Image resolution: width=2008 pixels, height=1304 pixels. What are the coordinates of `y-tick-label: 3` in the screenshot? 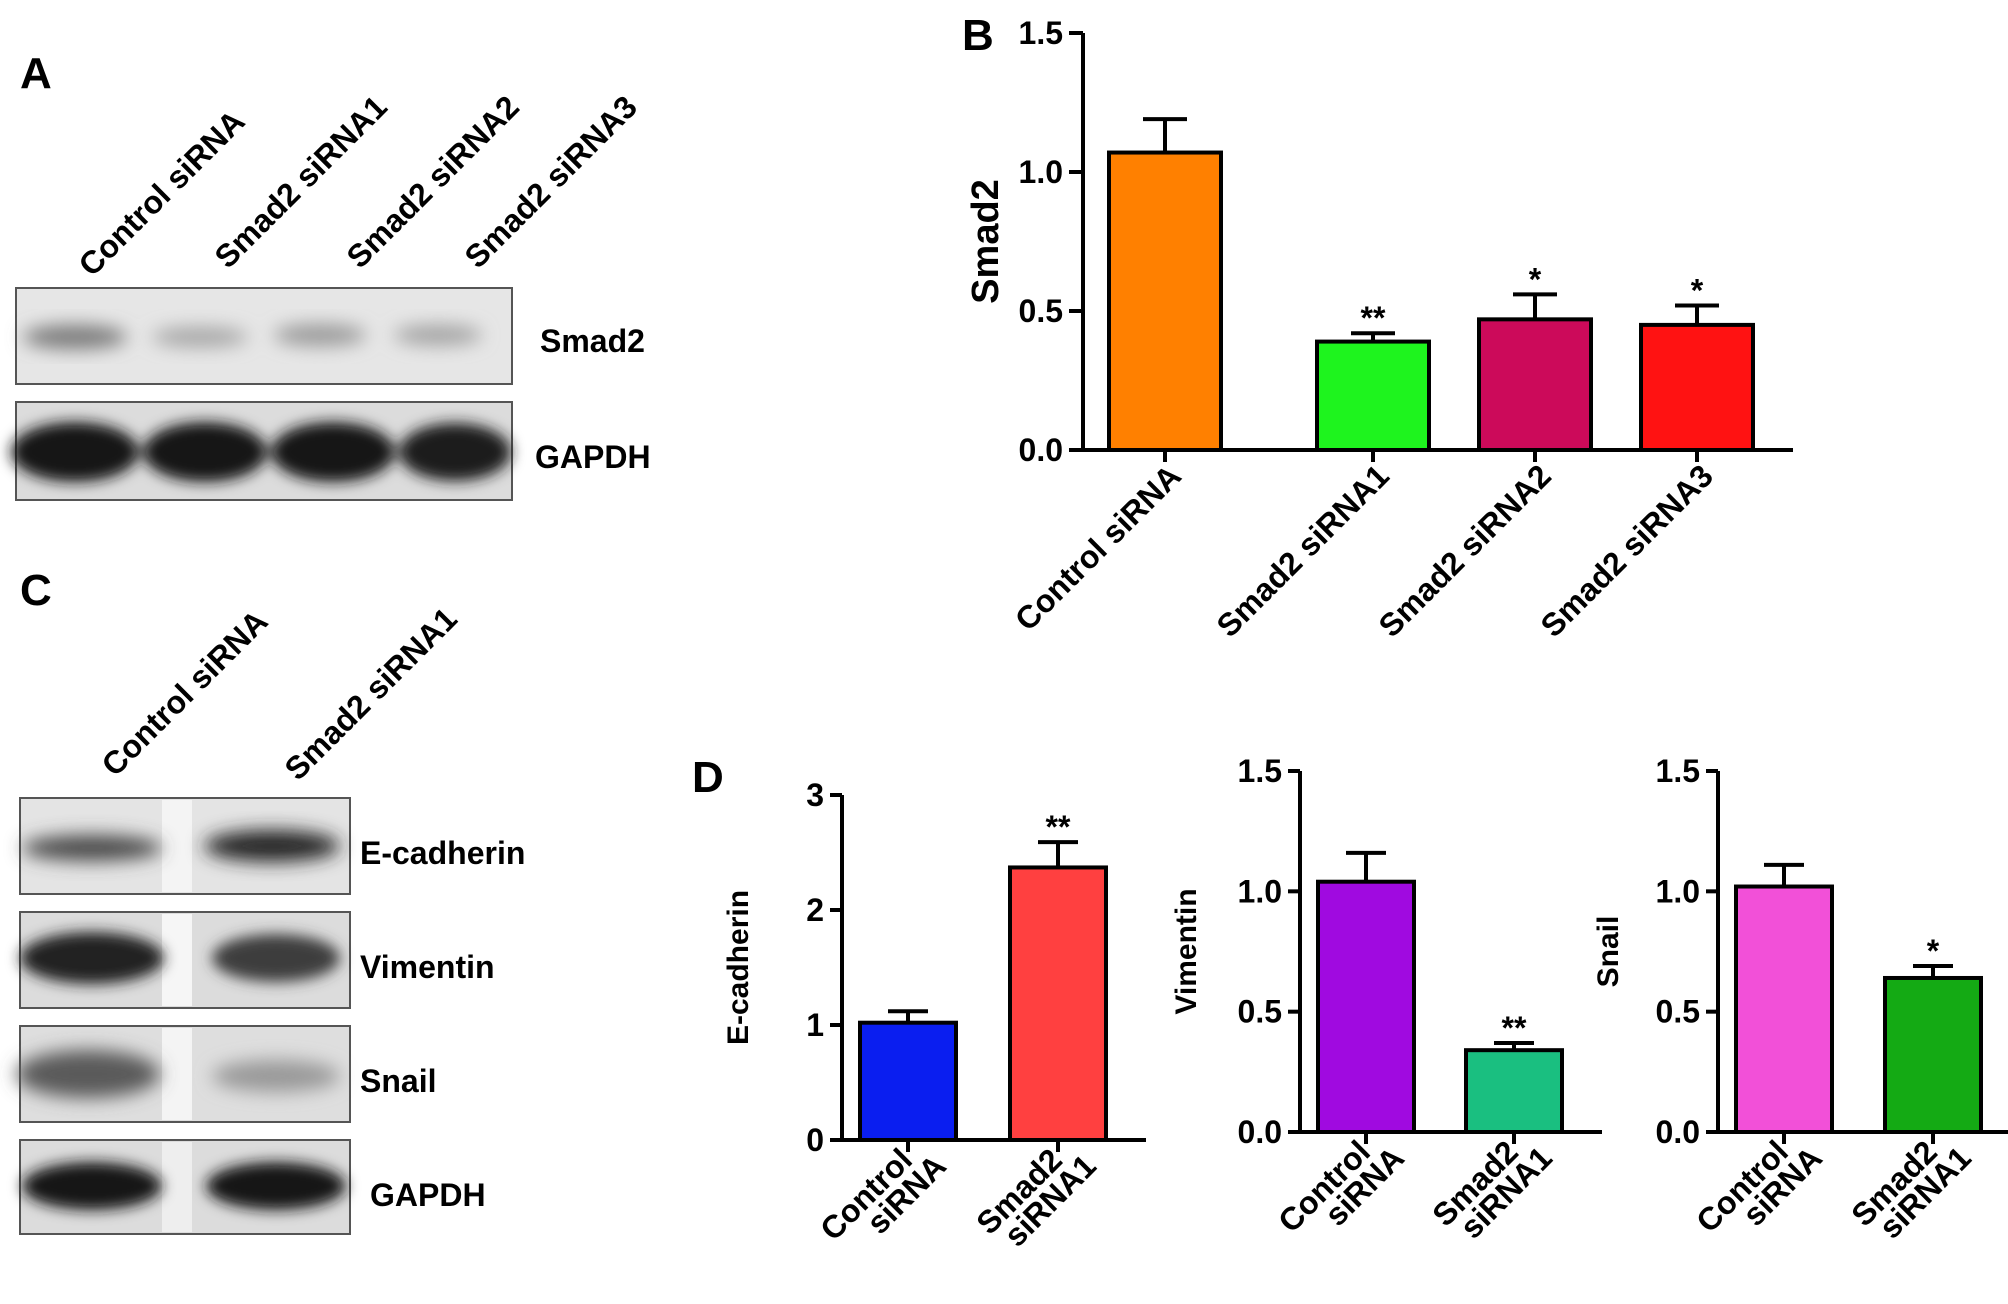 It's located at (815, 795).